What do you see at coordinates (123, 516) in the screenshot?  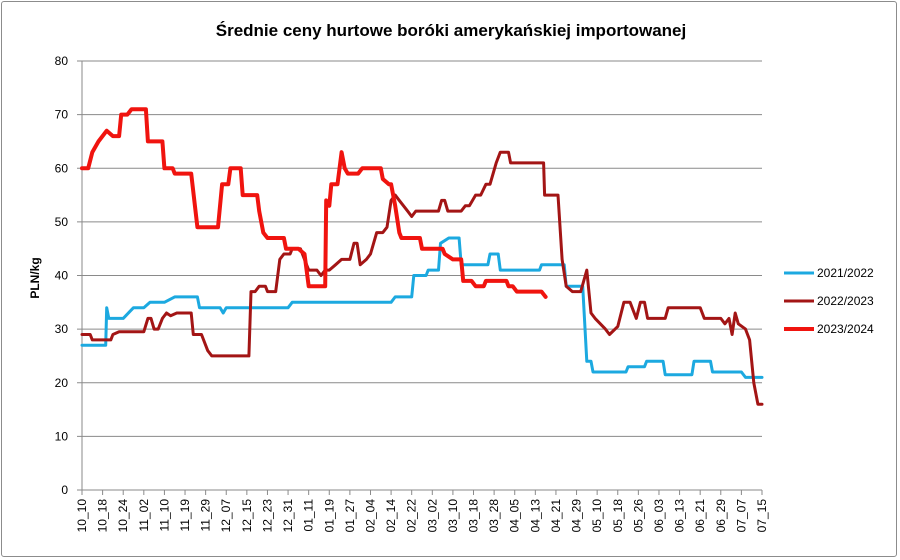 I see `x-tick-label: 10_24` at bounding box center [123, 516].